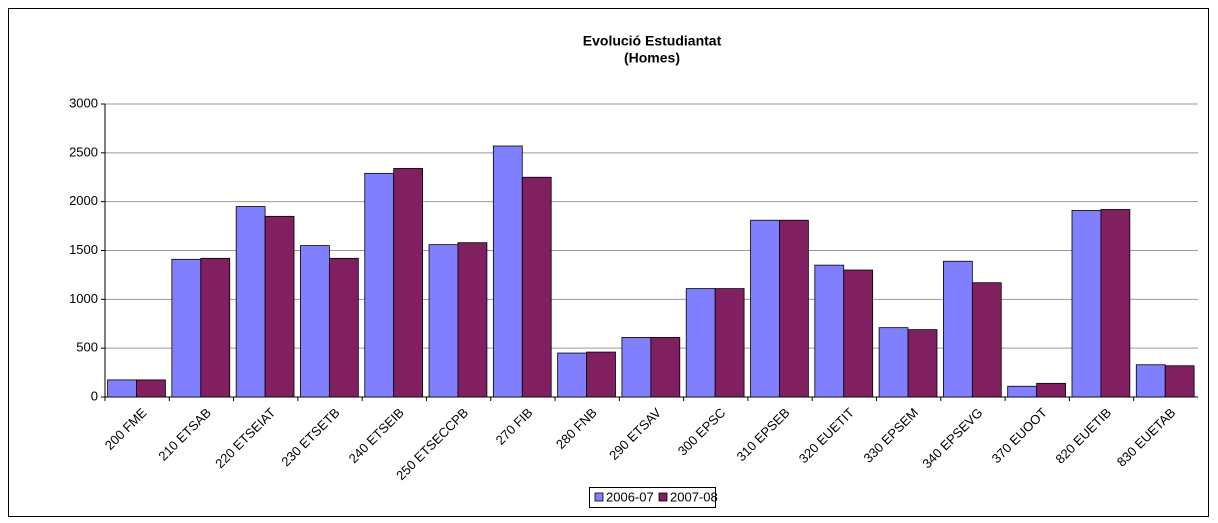 This screenshot has height=523, width=1218. I want to click on legend-frame, so click(652, 497).